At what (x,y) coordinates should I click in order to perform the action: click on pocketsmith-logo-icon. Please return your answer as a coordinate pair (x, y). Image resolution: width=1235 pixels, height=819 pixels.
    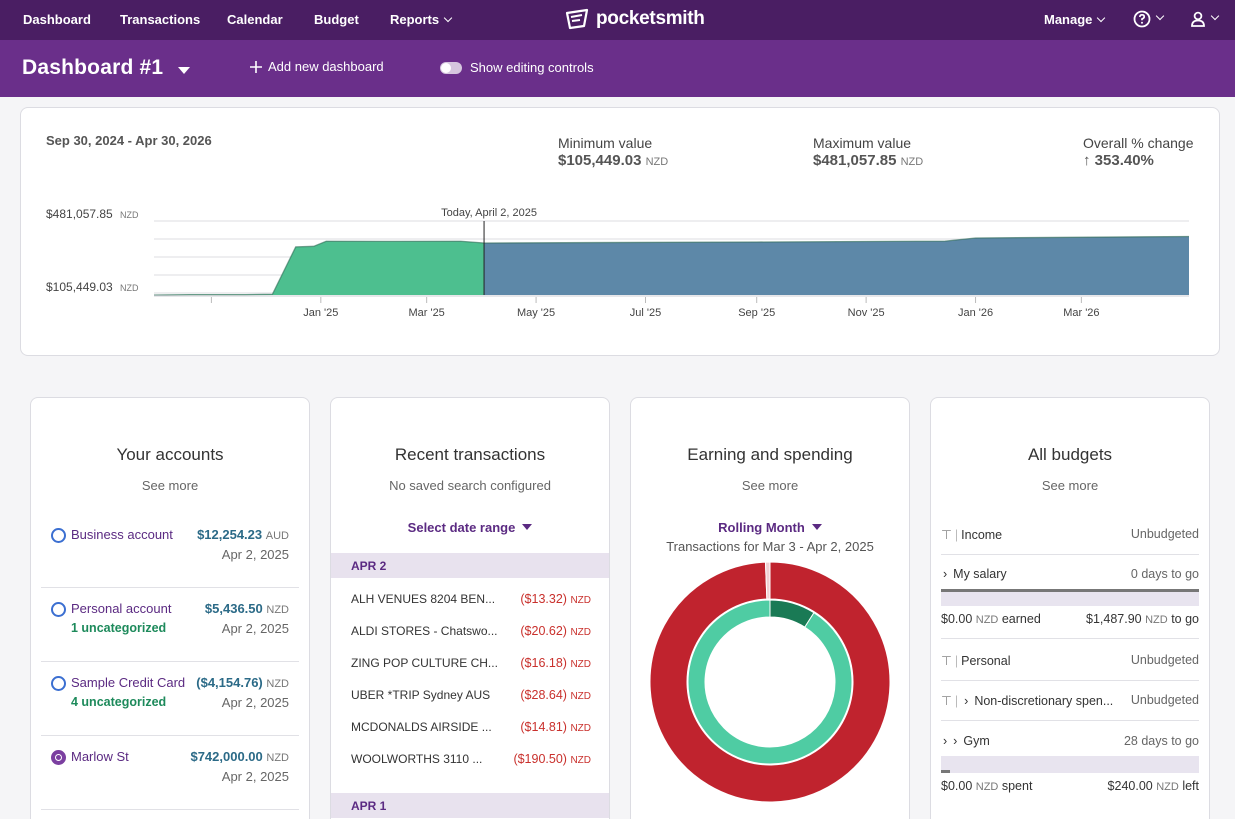
    Looking at the image, I should click on (577, 19).